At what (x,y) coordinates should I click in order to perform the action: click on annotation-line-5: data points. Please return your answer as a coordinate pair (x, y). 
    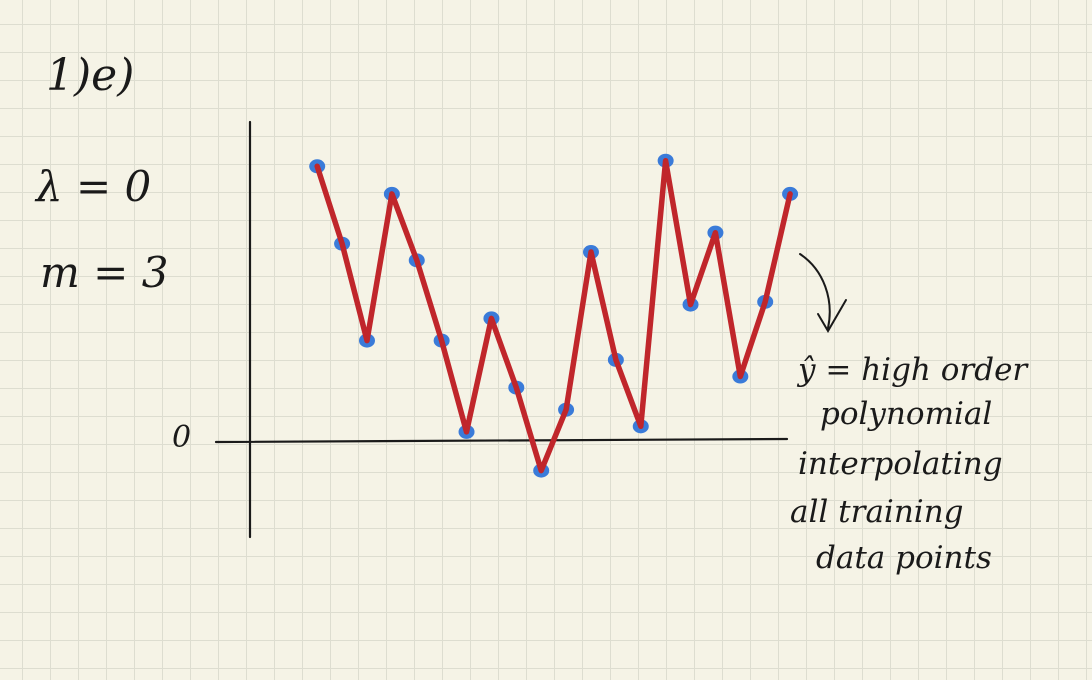
    Looking at the image, I should click on (904, 558).